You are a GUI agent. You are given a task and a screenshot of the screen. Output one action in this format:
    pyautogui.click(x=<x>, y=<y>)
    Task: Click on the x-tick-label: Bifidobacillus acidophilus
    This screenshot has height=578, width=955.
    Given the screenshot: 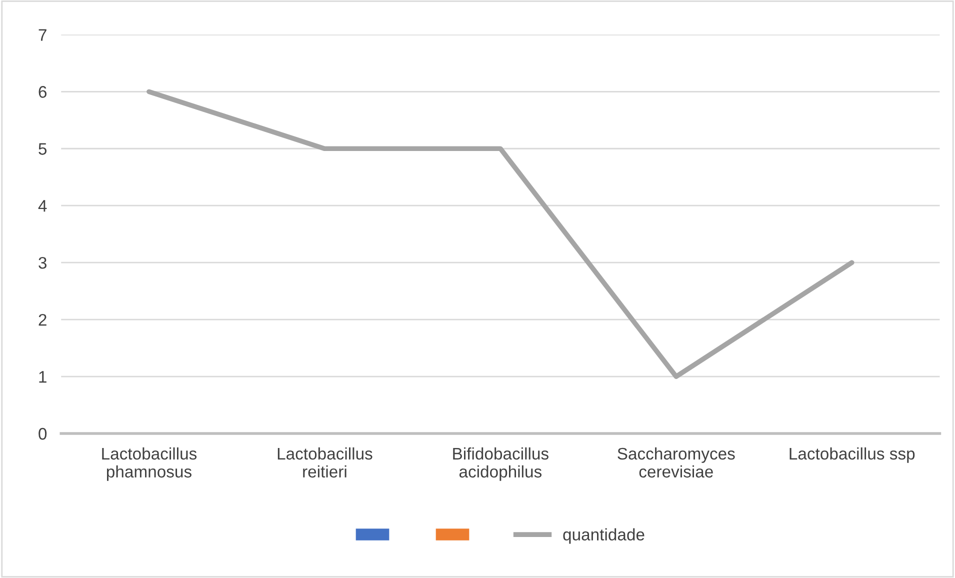 What is the action you would take?
    pyautogui.click(x=500, y=464)
    